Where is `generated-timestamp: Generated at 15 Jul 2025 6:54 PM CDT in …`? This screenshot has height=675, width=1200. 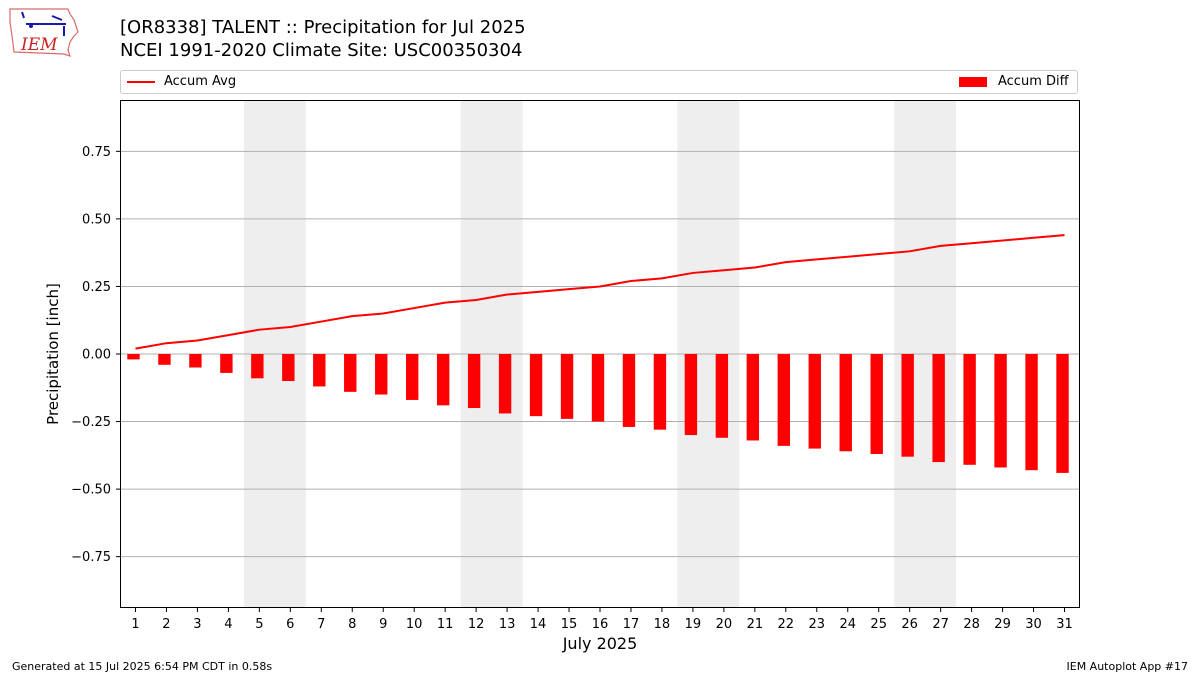 generated-timestamp: Generated at 15 Jul 2025 6:54 PM CDT in … is located at coordinates (142, 666).